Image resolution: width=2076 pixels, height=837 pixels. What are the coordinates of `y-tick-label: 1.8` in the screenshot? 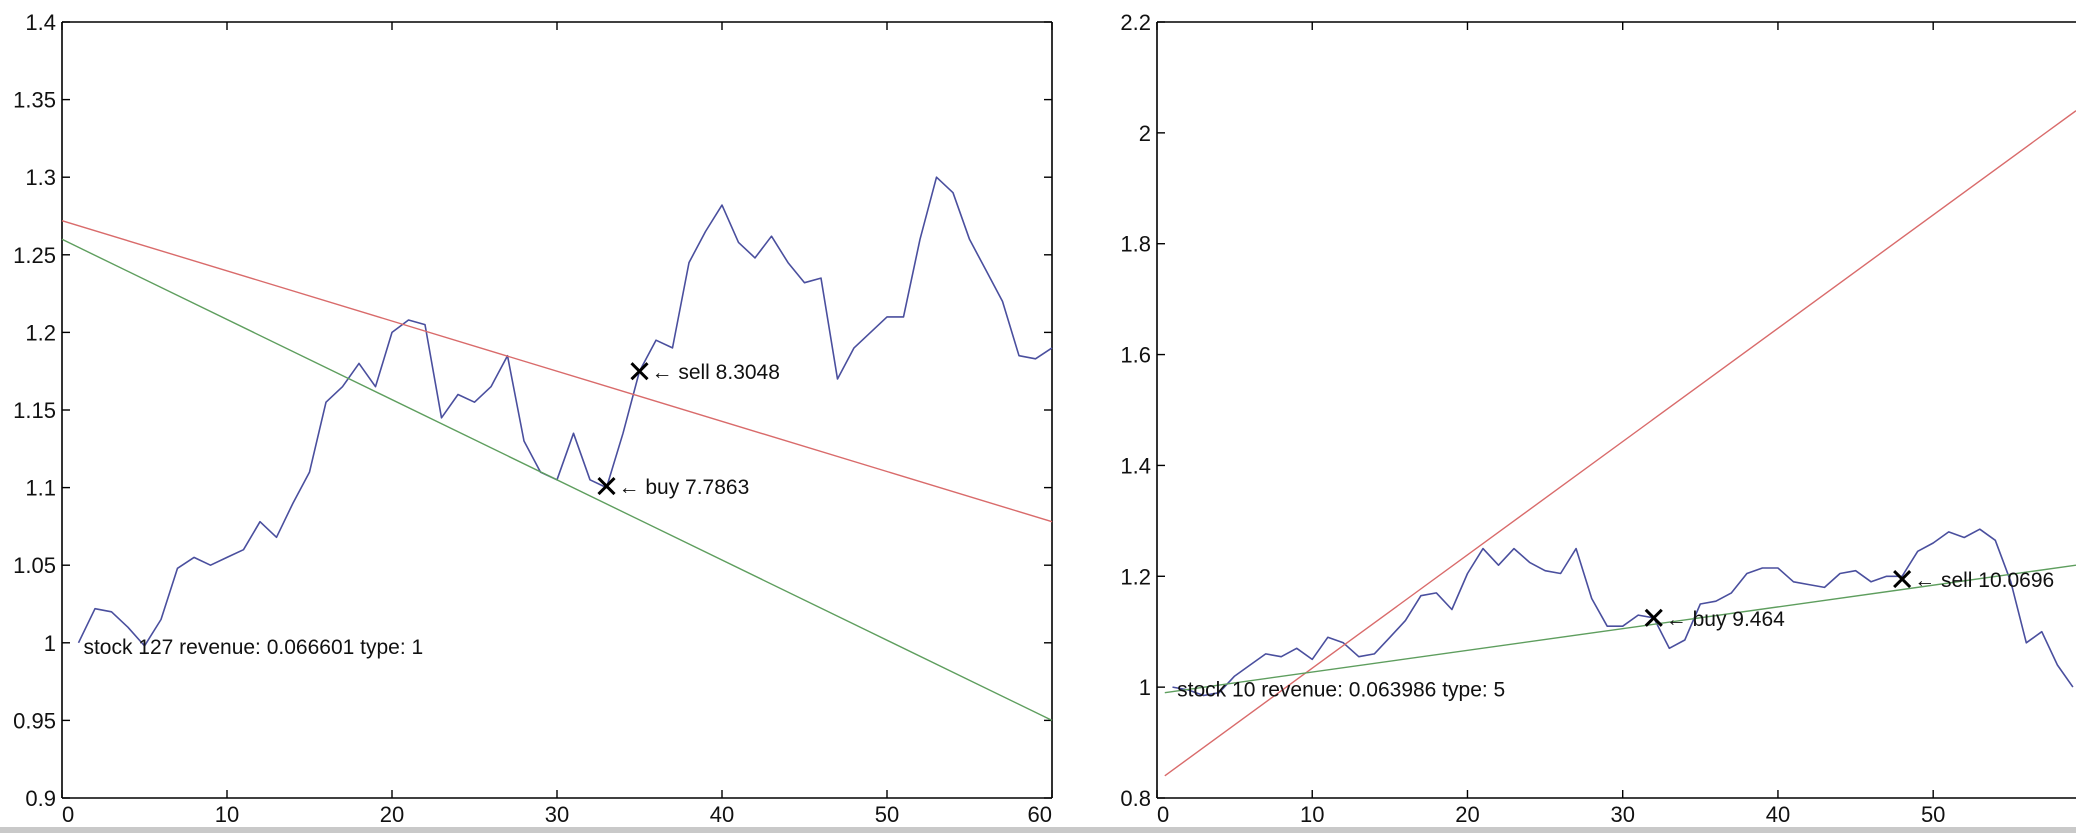 It's located at (1135, 244).